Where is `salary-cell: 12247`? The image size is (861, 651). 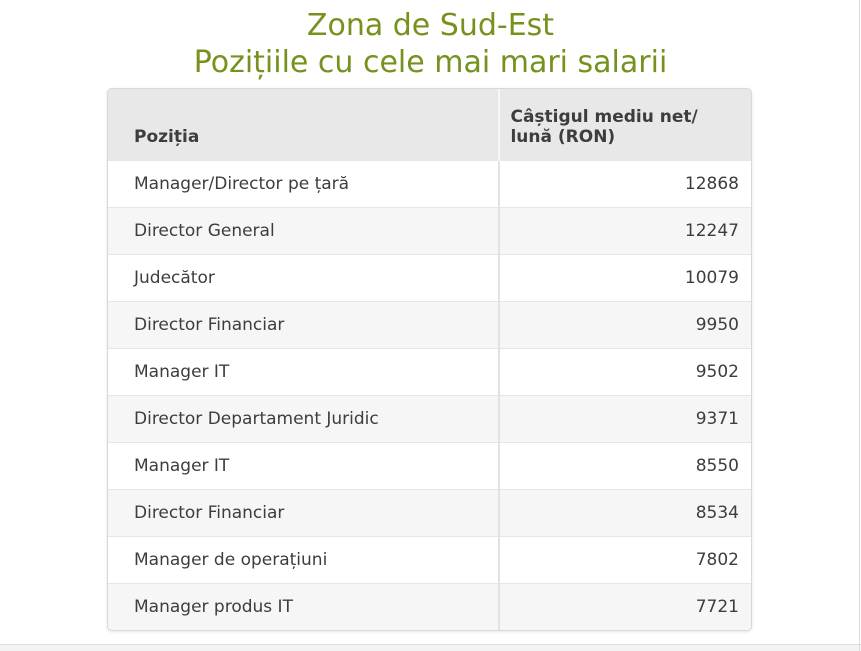
salary-cell: 12247 is located at coordinates (624, 231).